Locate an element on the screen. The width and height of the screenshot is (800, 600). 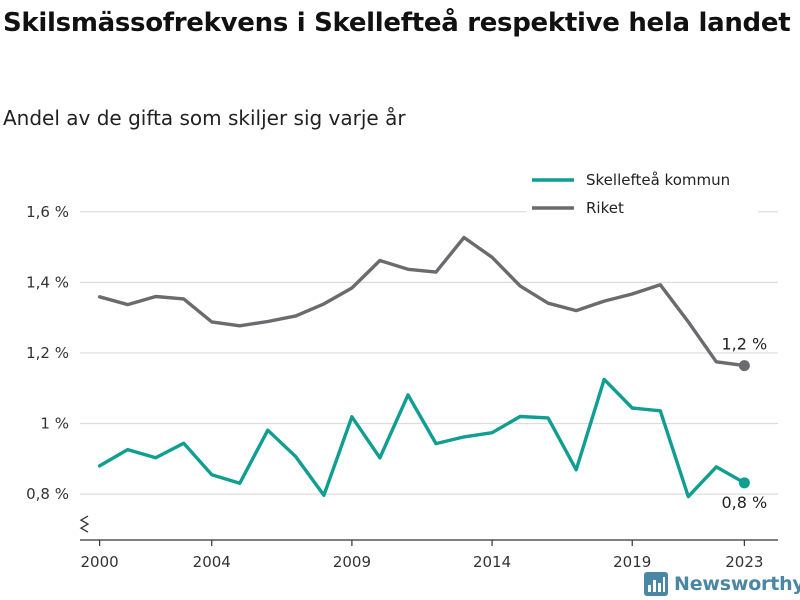
brand-name: Newsworthy is located at coordinates (737, 584).